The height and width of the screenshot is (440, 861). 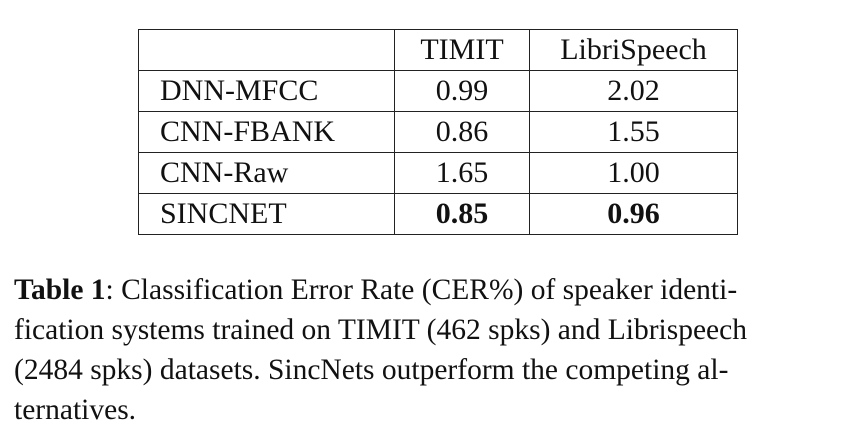 I want to click on table-row: CNN-FBANK 0.86 1.55, so click(x=438, y=132).